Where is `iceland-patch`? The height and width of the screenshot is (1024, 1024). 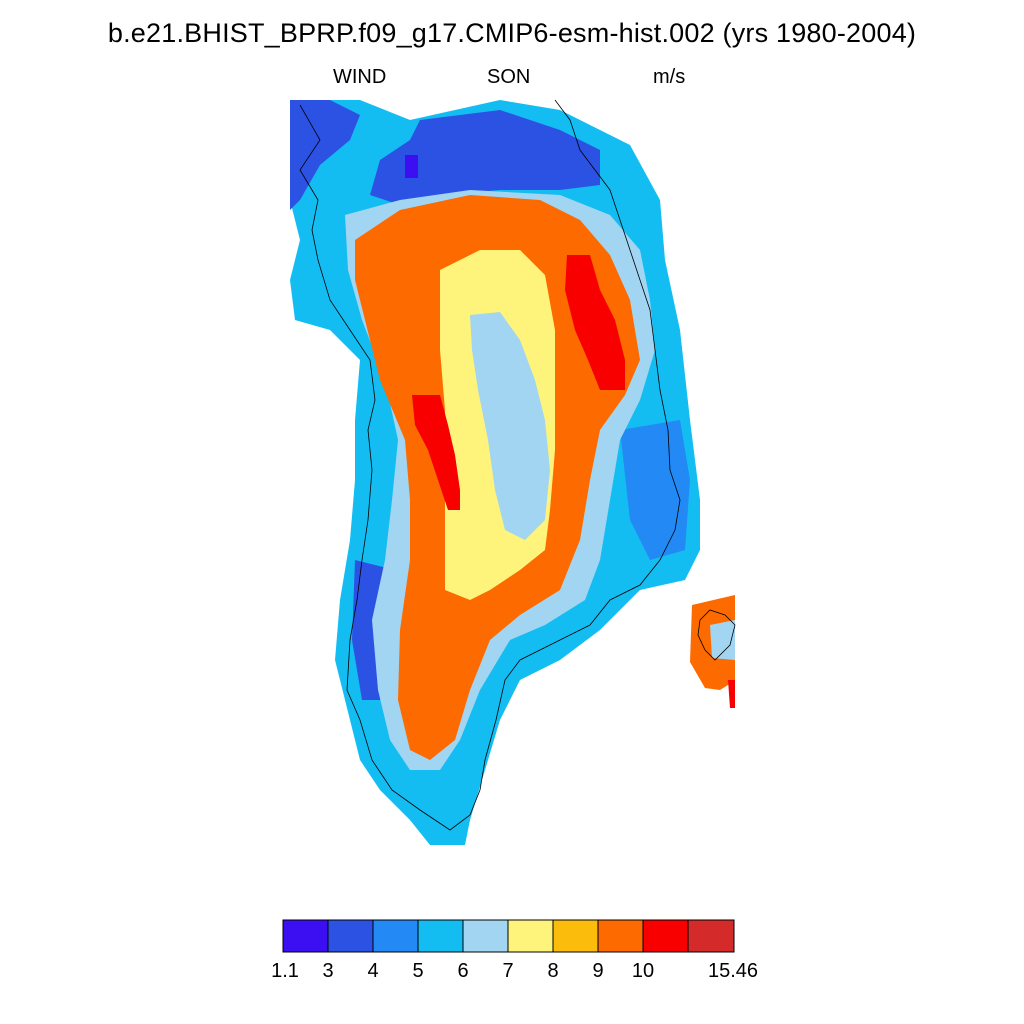
iceland-patch is located at coordinates (712, 651).